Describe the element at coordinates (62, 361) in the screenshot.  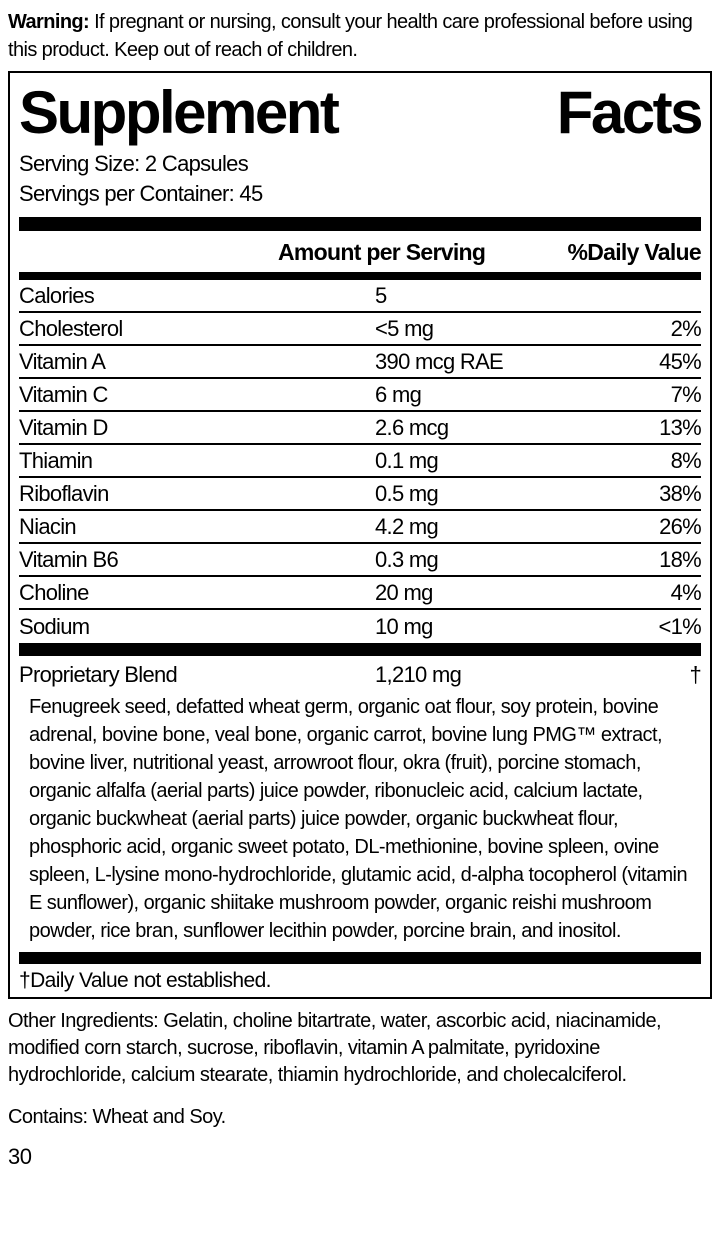
I see `nutrient-name: Vitamin A` at that location.